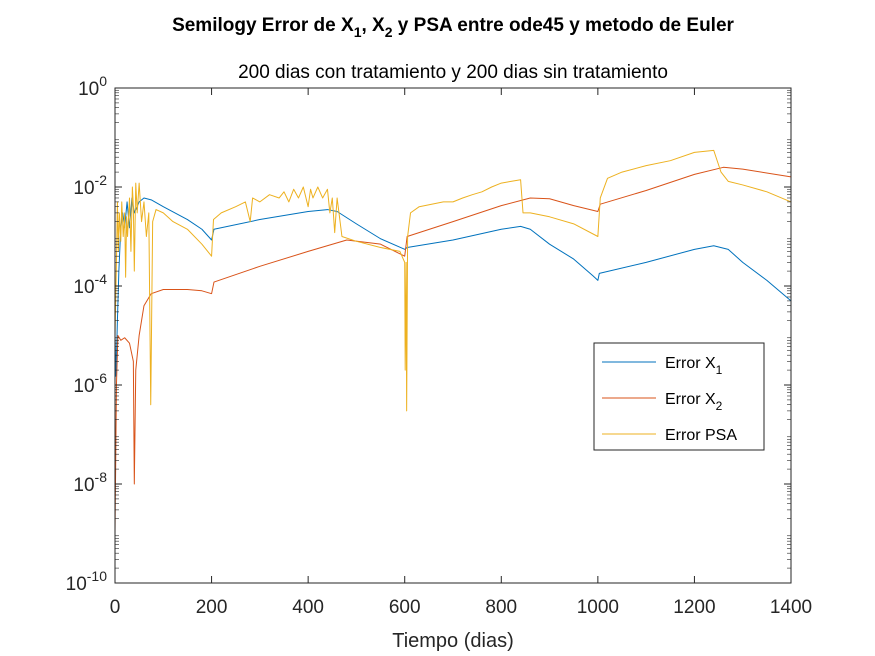 The image size is (875, 656). I want to click on x-tick-label: 200, so click(212, 607).